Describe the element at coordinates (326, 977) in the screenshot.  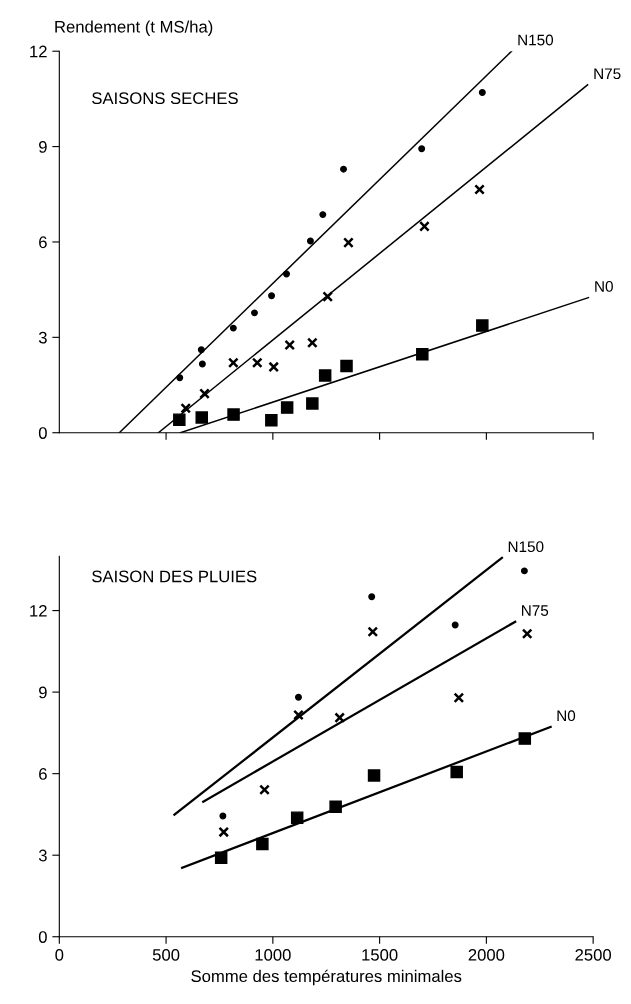
I see `x-axis-title: Somme des températures minimales` at that location.